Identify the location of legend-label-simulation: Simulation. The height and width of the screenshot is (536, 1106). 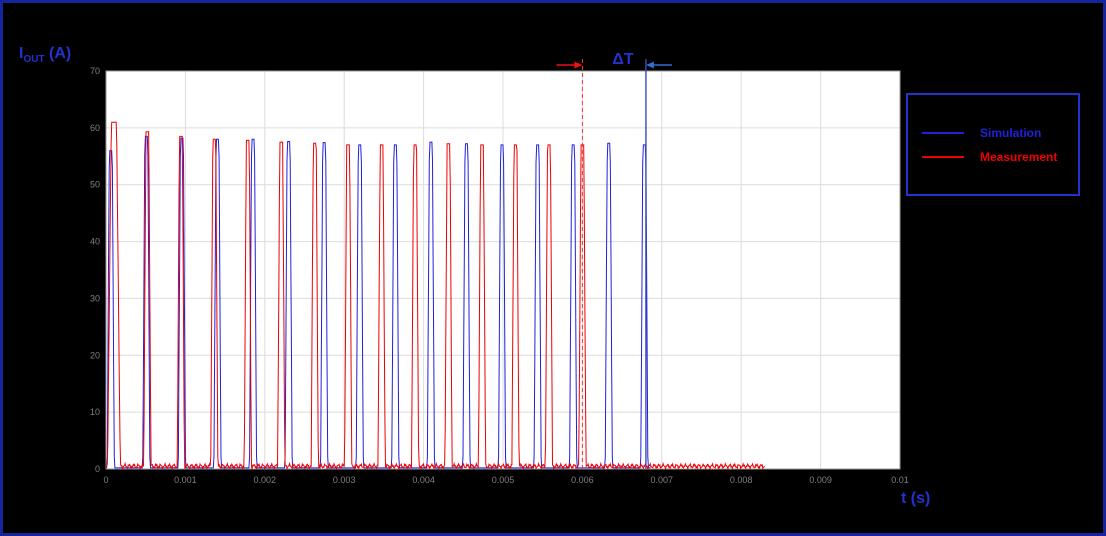
(1011, 132).